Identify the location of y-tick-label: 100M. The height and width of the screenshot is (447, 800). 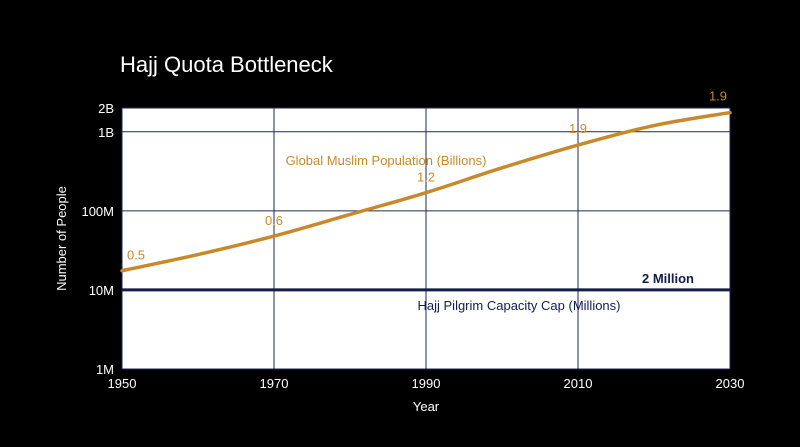
(97, 211).